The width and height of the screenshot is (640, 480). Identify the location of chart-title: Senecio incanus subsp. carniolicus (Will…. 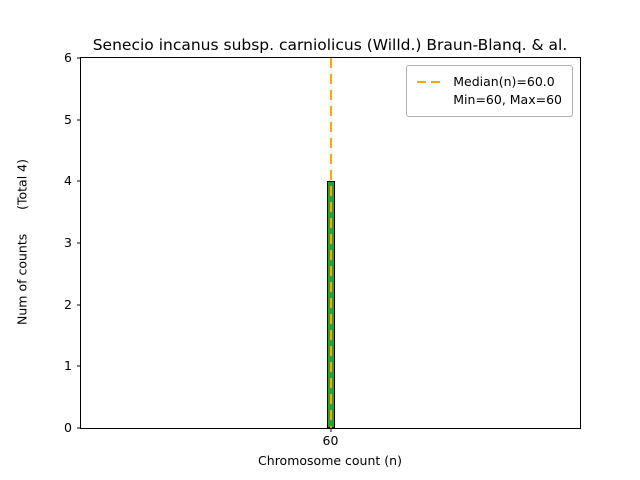
(330, 45).